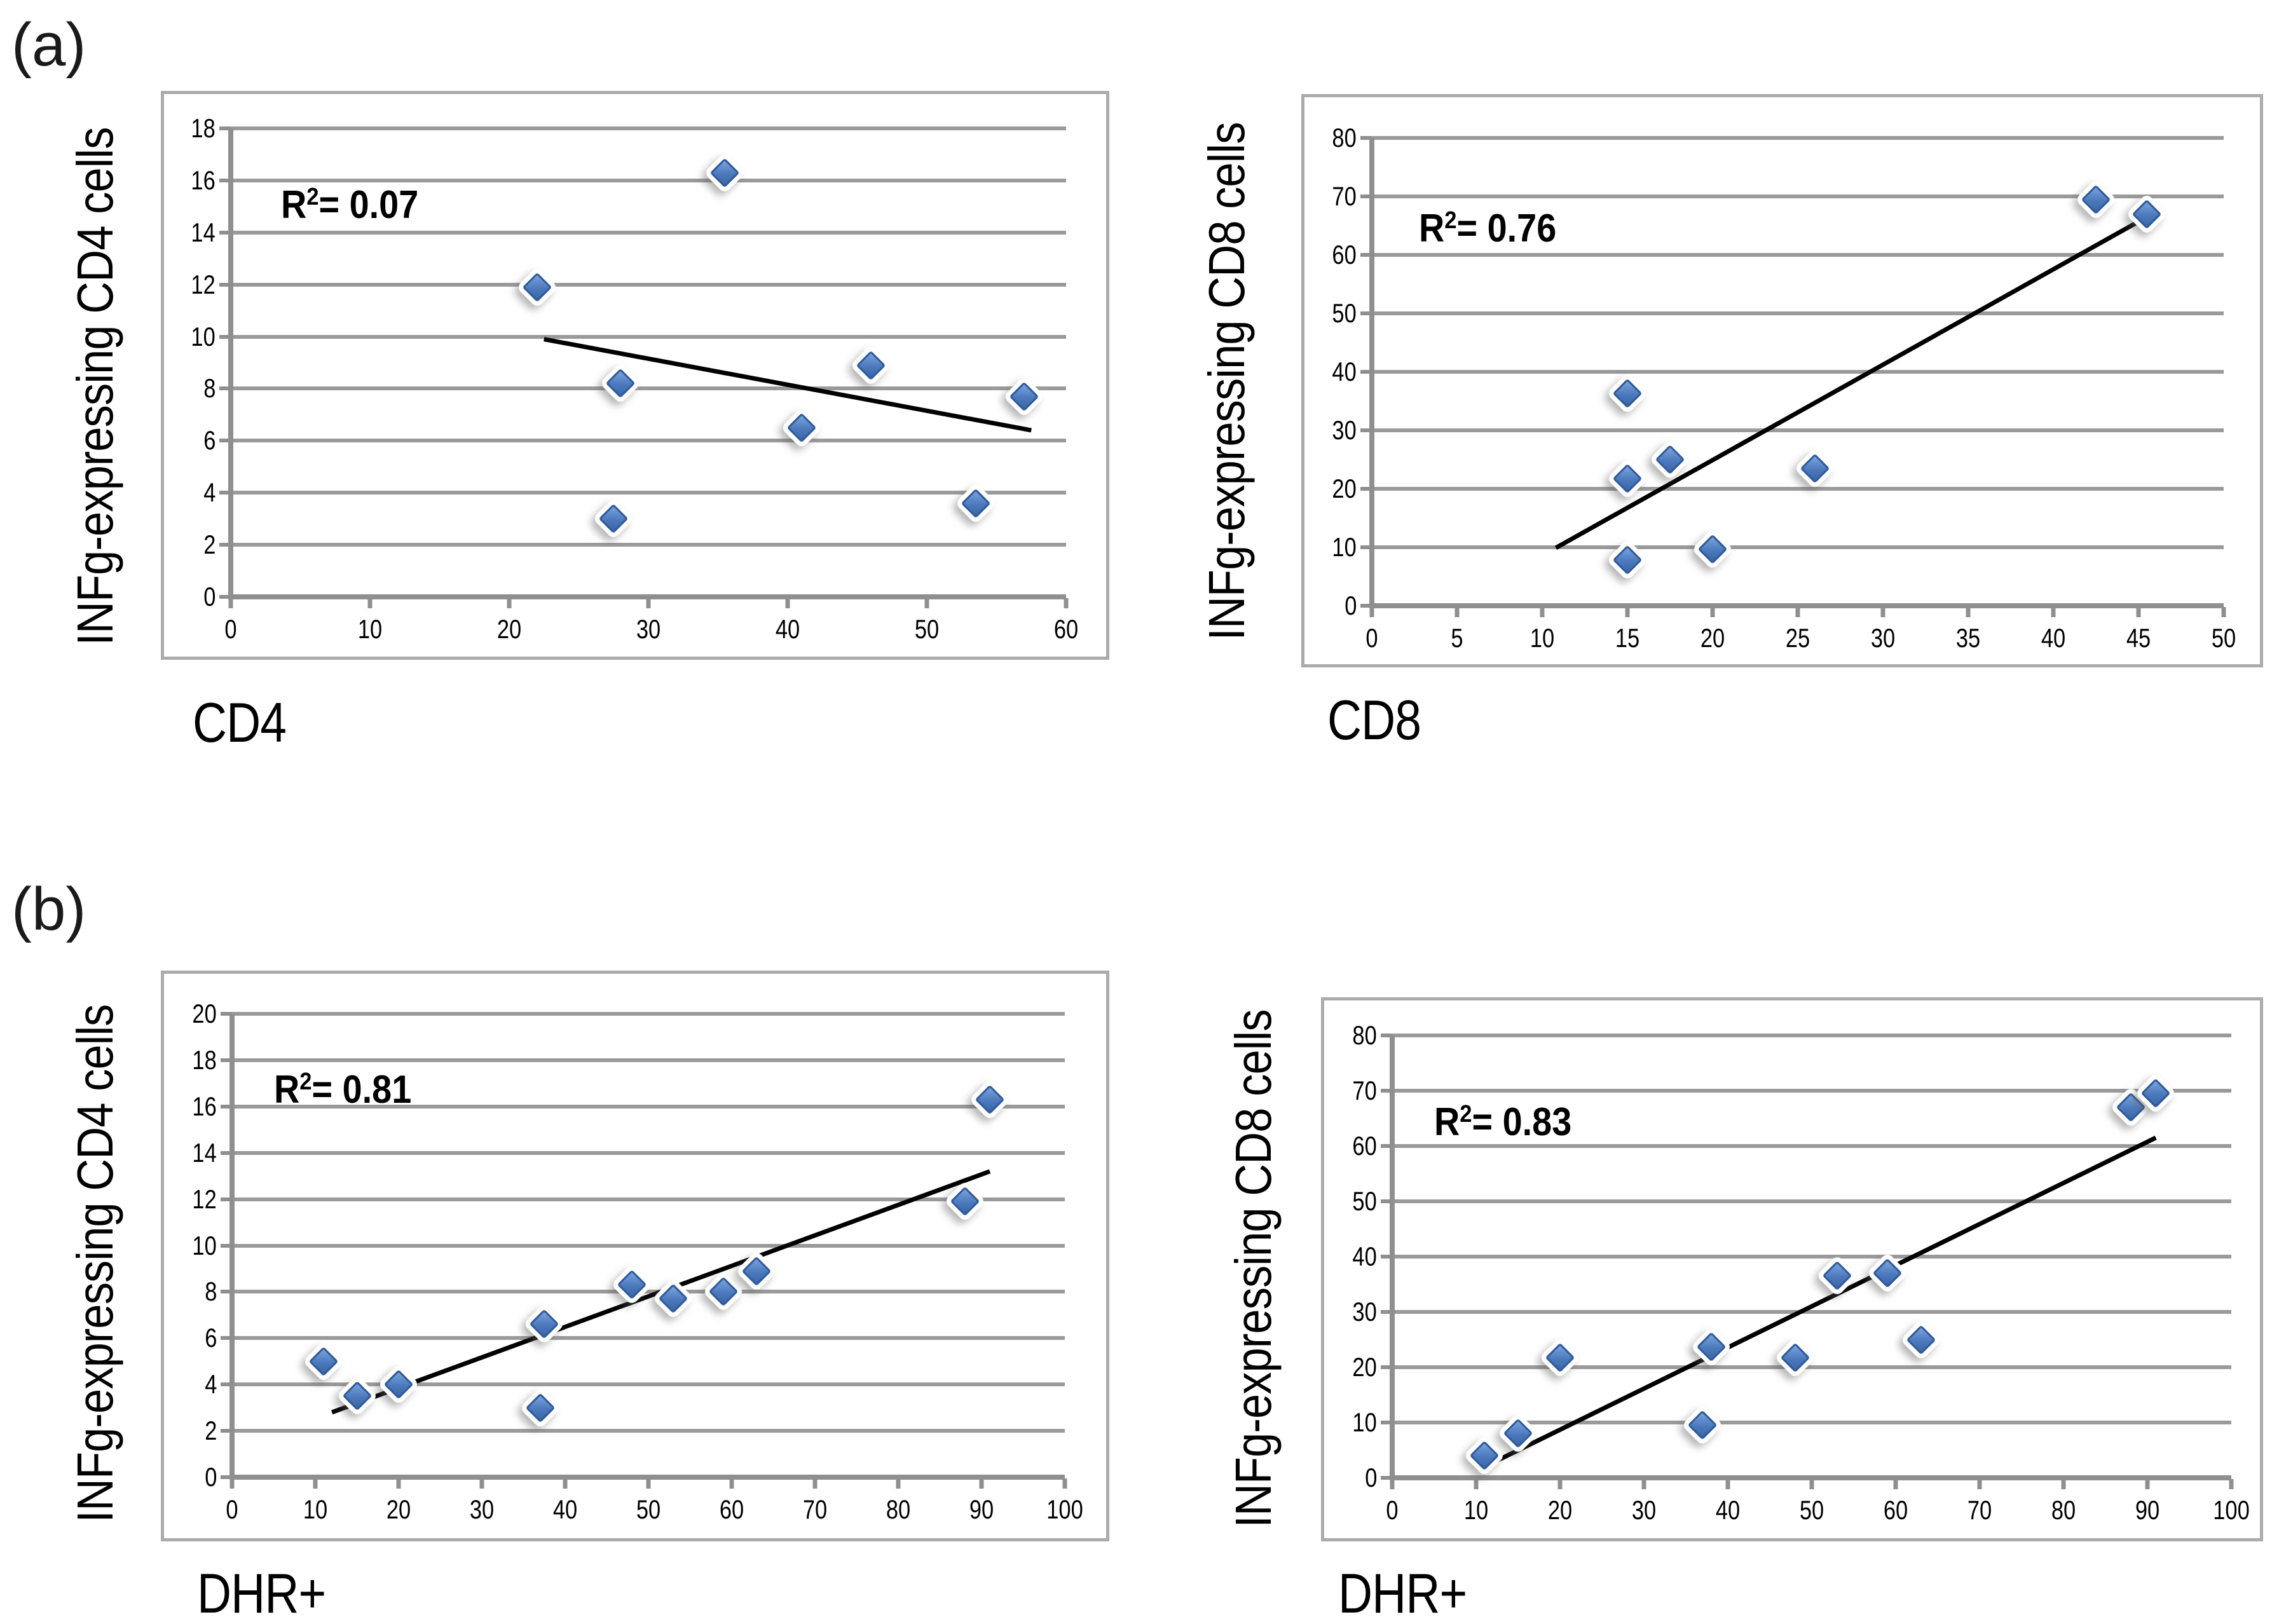 The height and width of the screenshot is (1624, 2279). What do you see at coordinates (1798, 372) in the screenshot?
I see `trendline-layer` at bounding box center [1798, 372].